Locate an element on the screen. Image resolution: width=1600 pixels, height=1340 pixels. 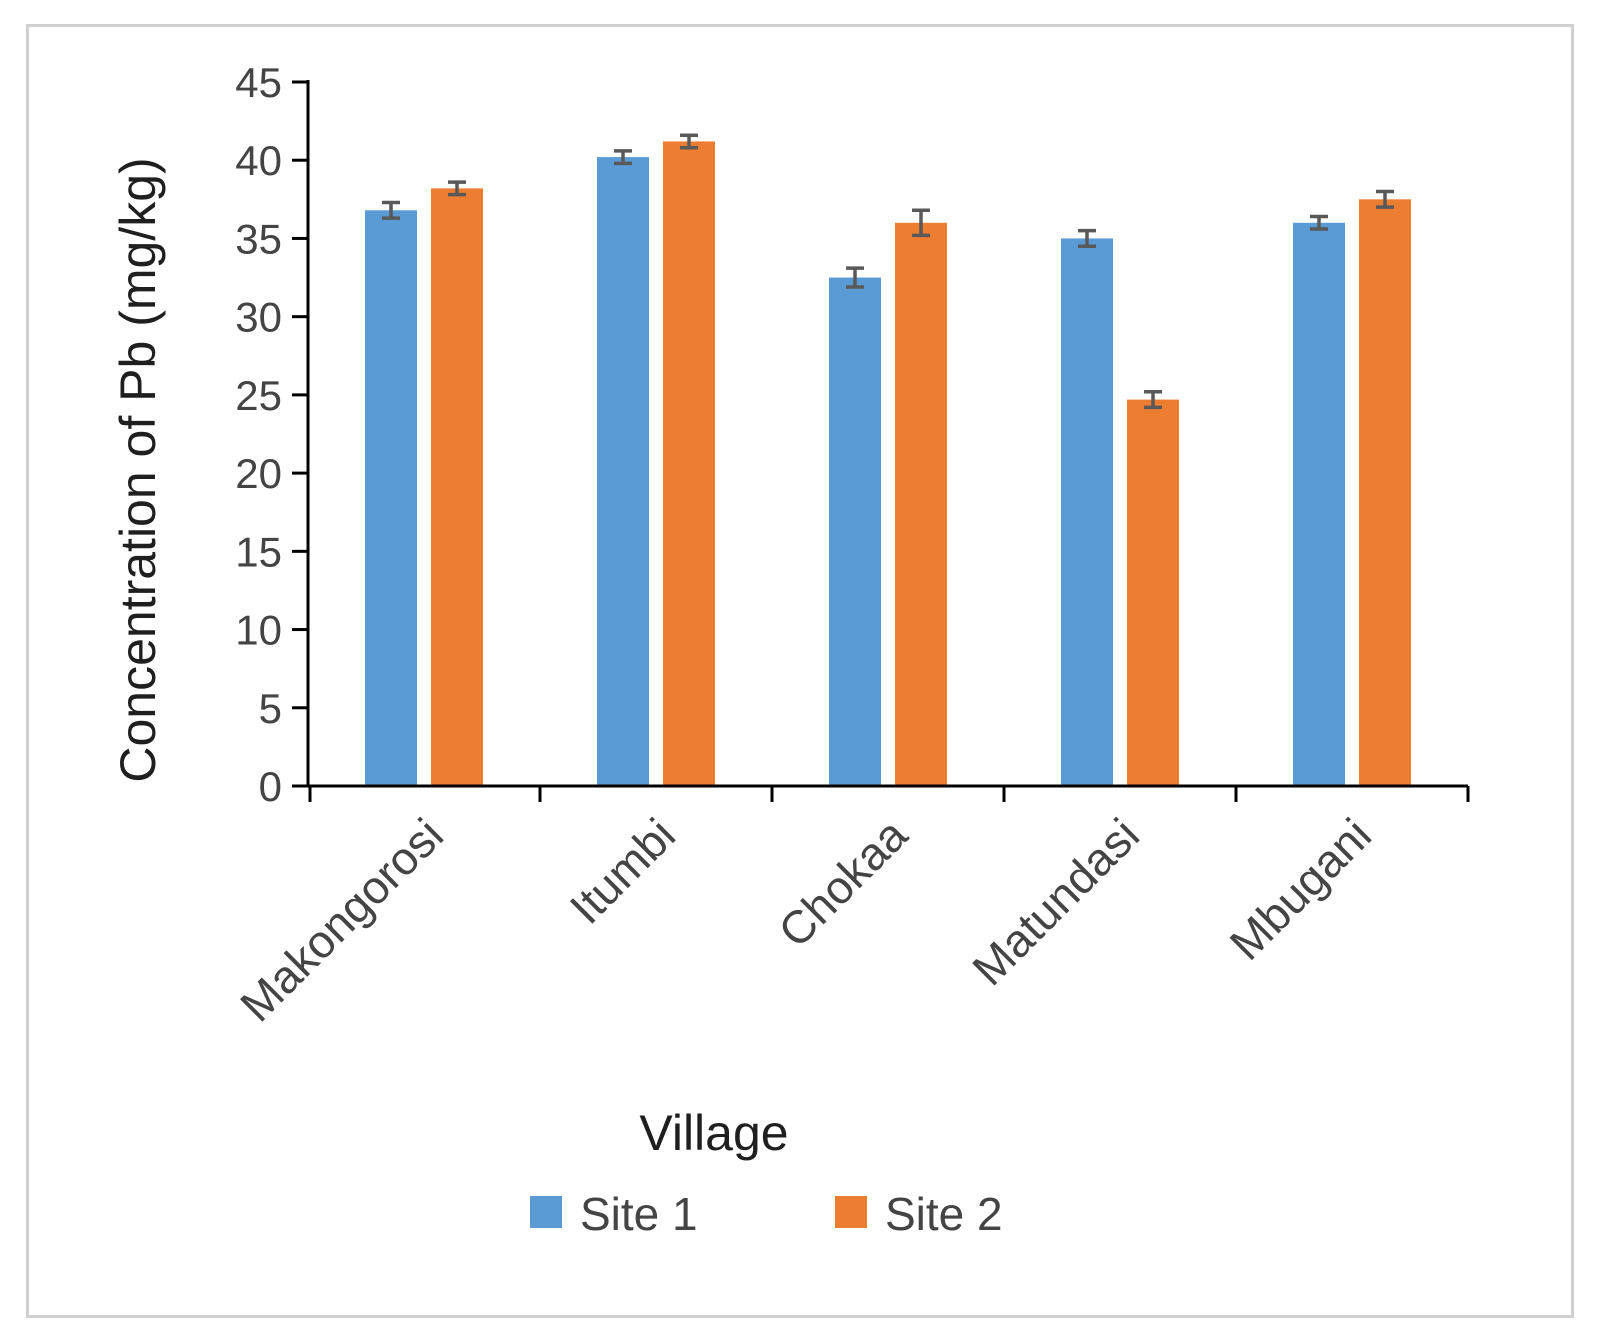
y-tick-label-0: 0 is located at coordinates (270, 786).